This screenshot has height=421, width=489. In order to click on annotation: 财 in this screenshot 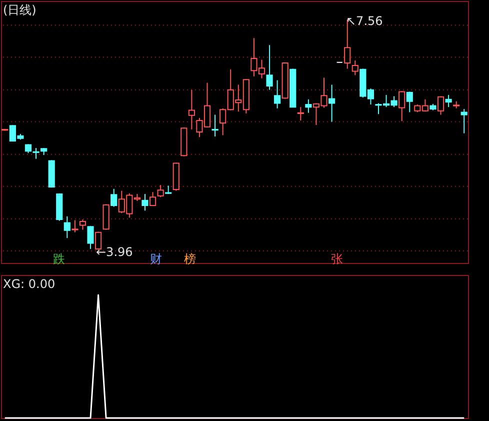, I will do `click(156, 259)`.